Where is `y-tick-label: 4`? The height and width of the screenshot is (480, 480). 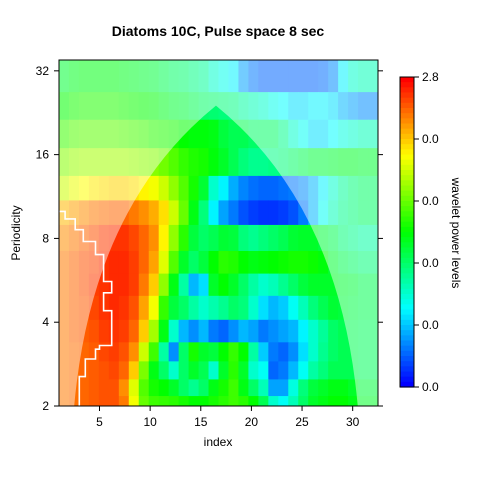
y-tick-label: 4 is located at coordinates (45, 322).